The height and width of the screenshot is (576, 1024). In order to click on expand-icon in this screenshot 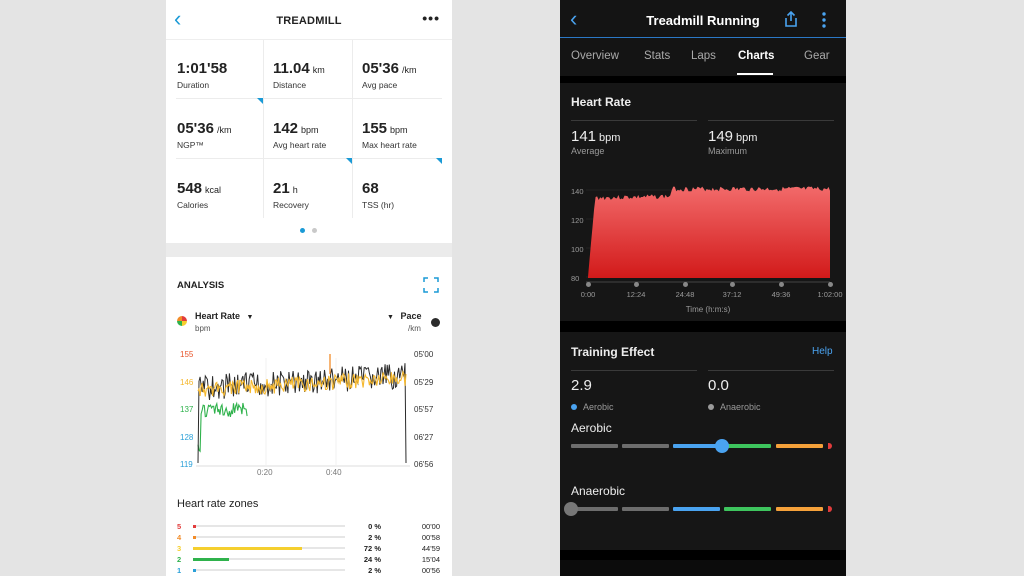, I will do `click(431, 285)`.